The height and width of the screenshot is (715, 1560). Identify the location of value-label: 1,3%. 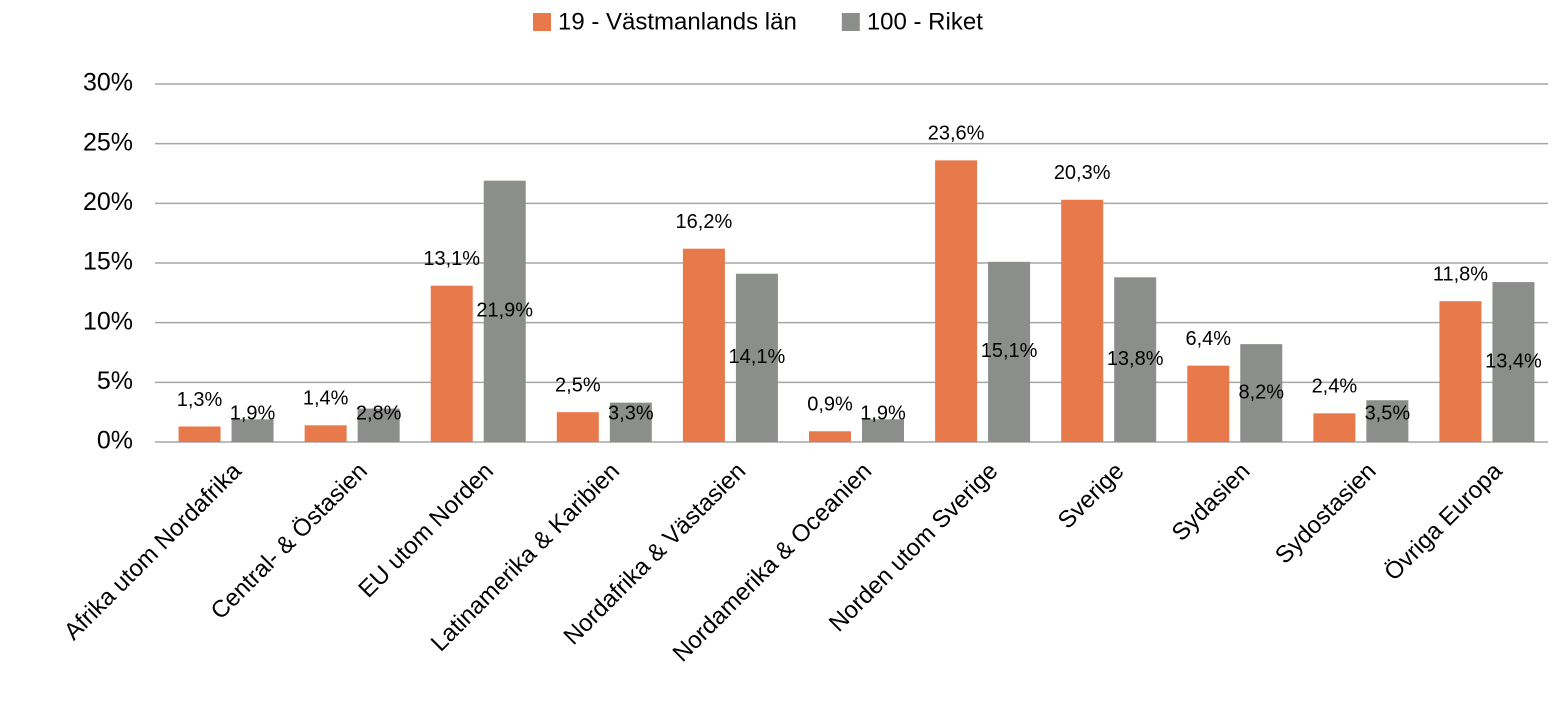
(200, 400).